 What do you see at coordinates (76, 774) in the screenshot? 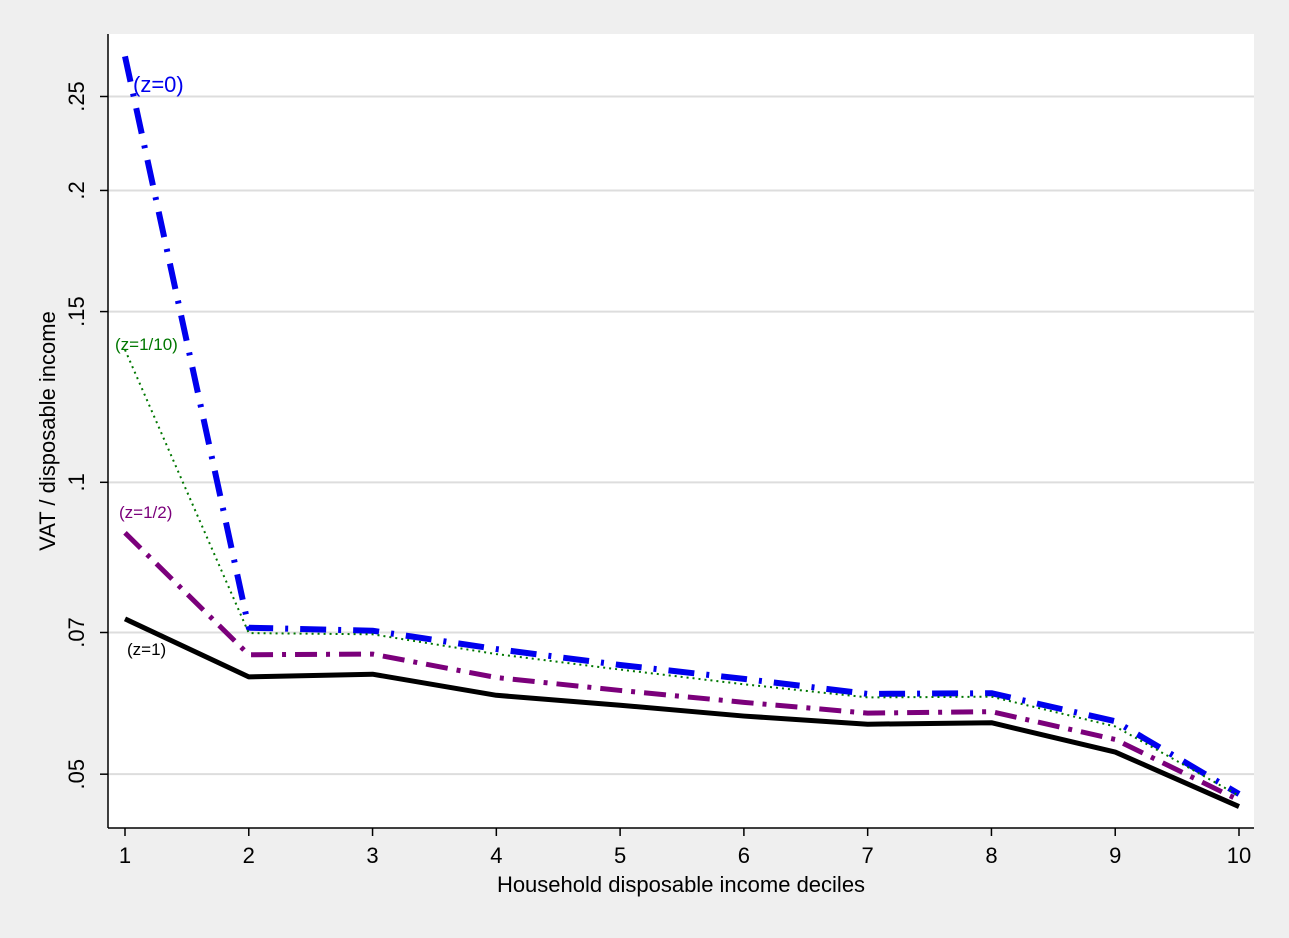
I see `y-tick-label: .05` at bounding box center [76, 774].